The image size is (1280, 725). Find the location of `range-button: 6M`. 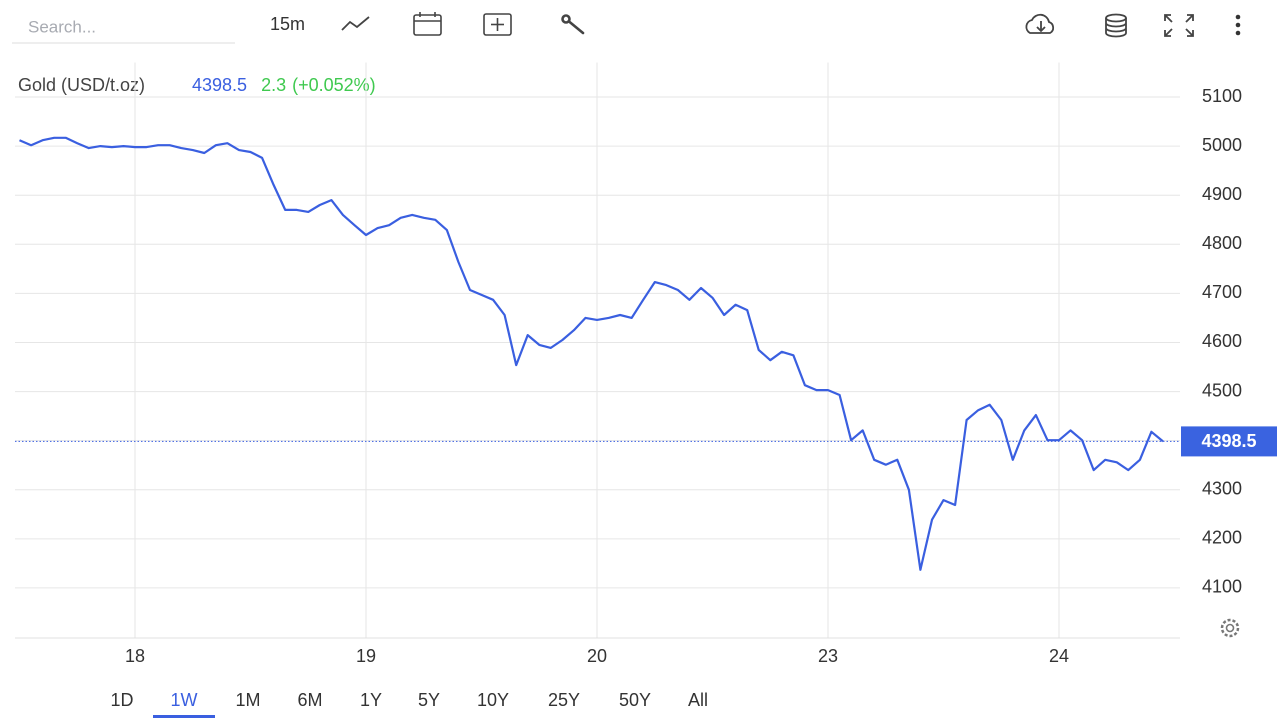

range-button: 6M is located at coordinates (309, 700).